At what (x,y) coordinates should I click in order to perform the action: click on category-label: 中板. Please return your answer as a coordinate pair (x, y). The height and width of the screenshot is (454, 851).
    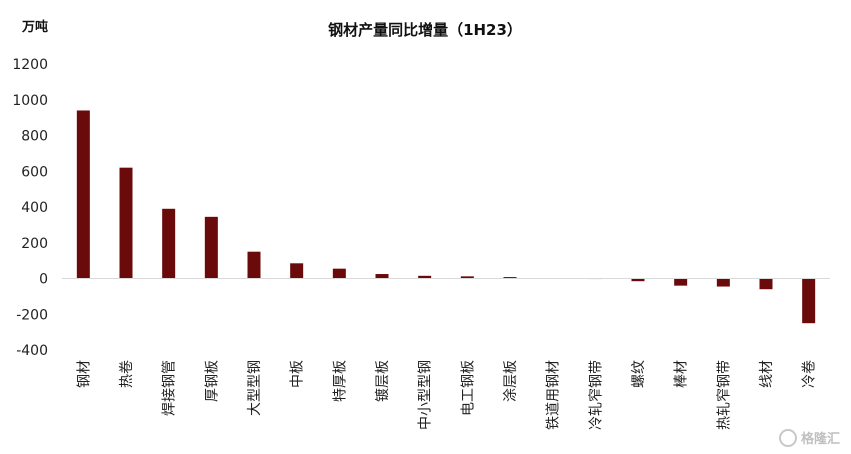
    Looking at the image, I should click on (298, 374).